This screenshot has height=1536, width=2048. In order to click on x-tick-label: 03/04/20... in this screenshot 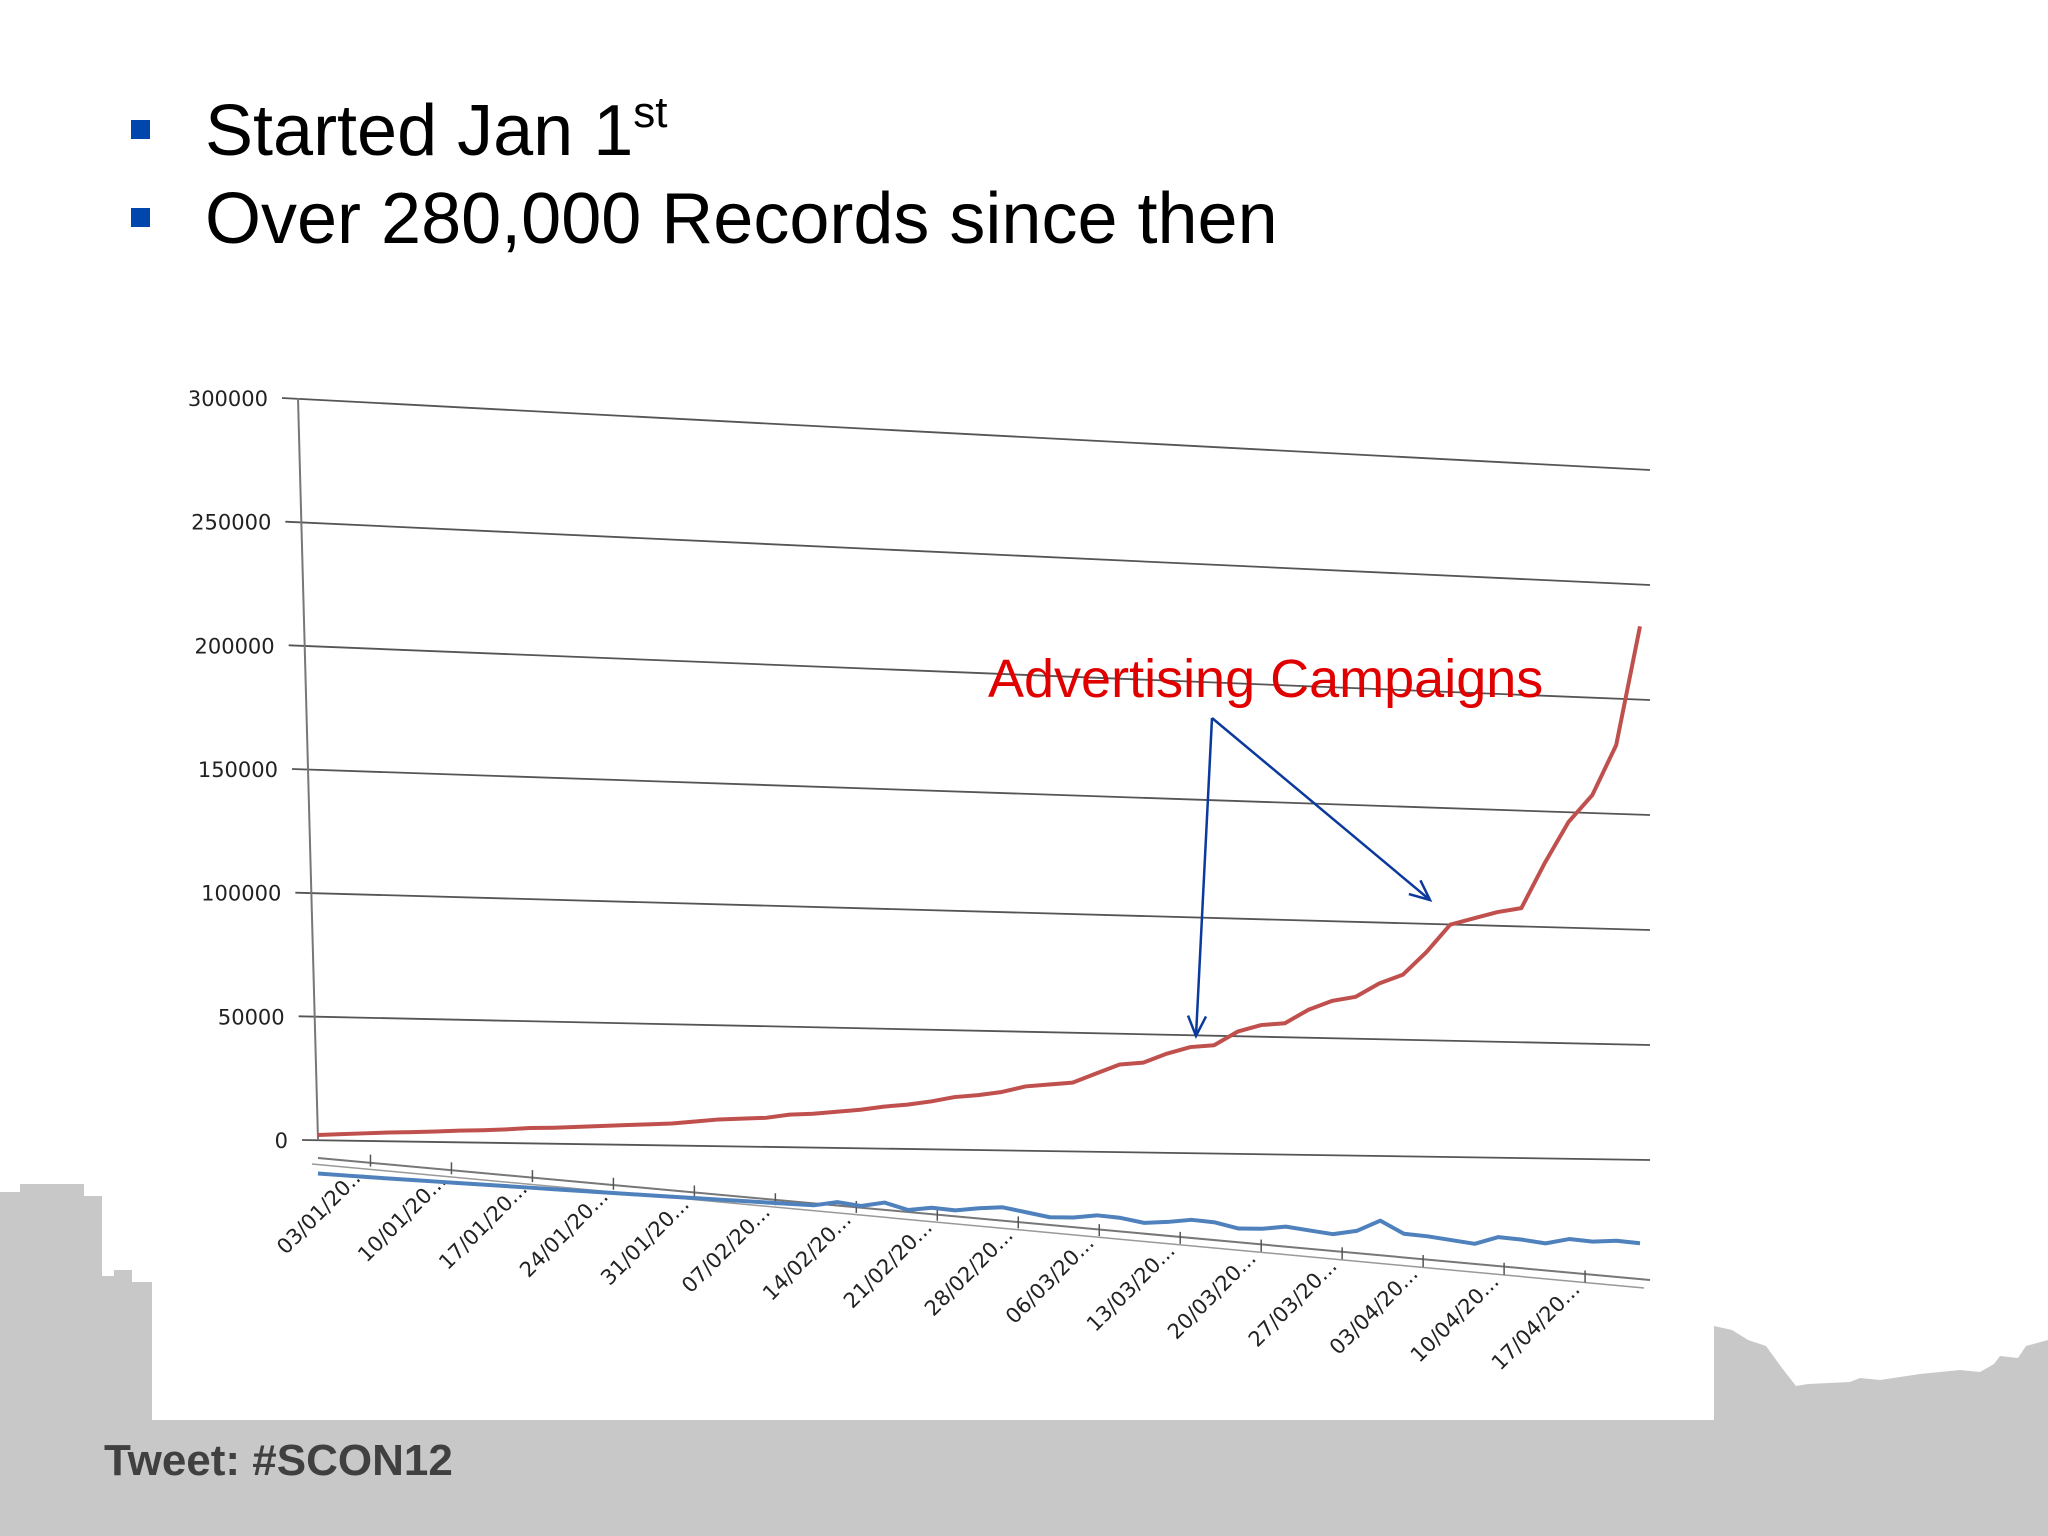, I will do `click(1374, 1311)`.